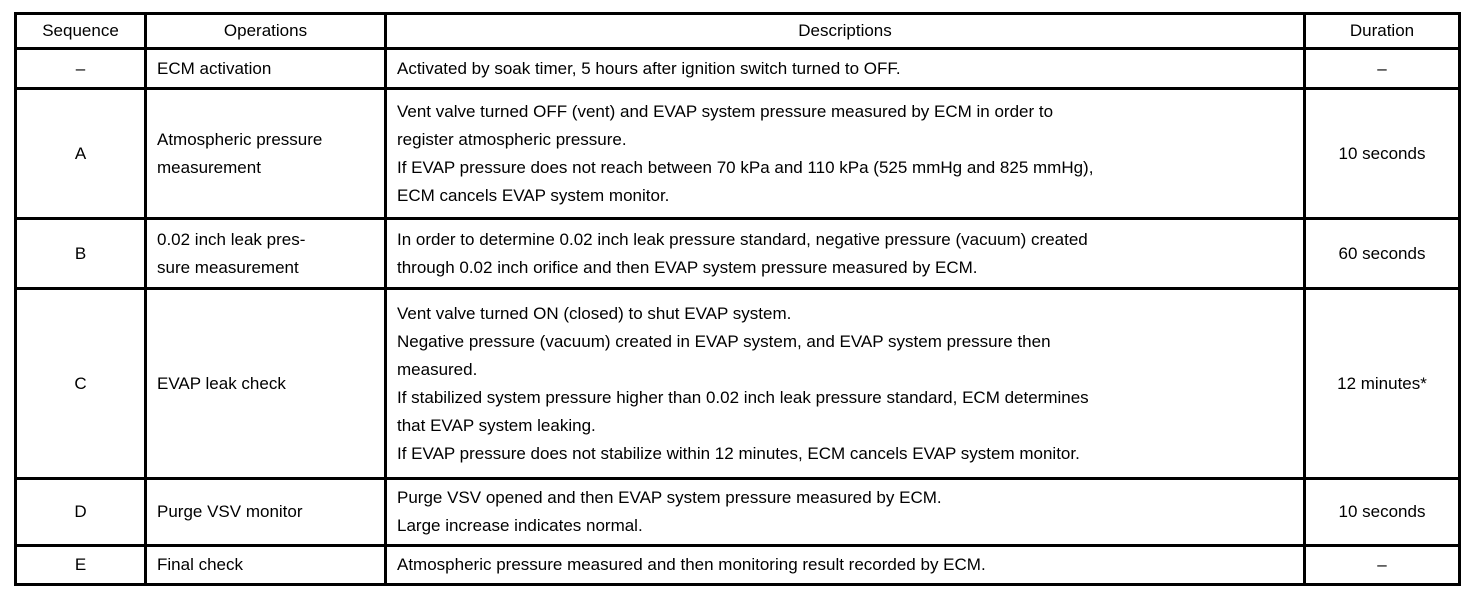  Describe the element at coordinates (845, 31) in the screenshot. I see `header-descriptions: Descriptions` at that location.